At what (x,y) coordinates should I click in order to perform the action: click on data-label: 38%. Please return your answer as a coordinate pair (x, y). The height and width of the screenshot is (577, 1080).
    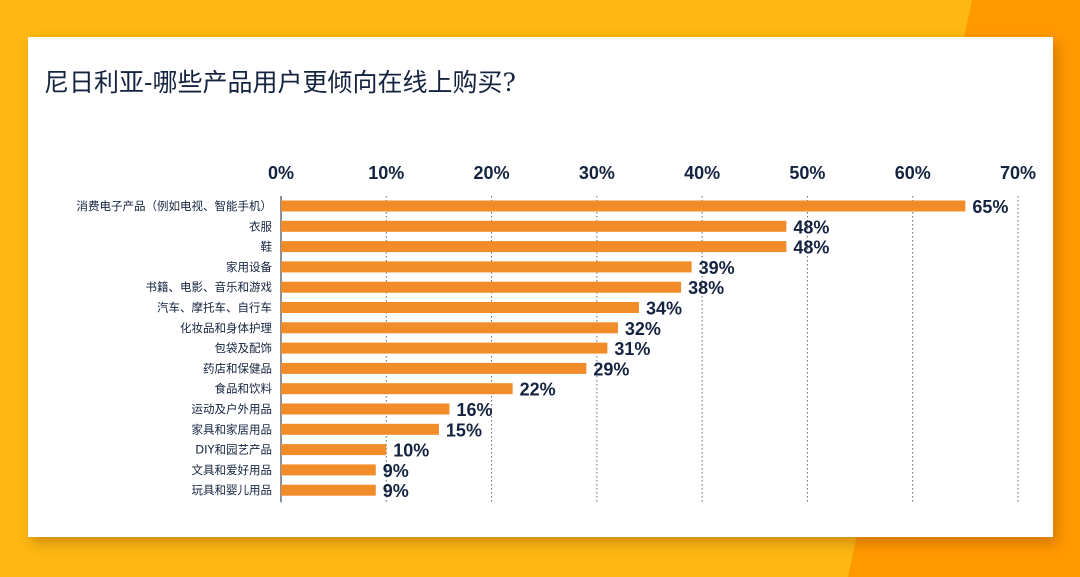
    Looking at the image, I should click on (706, 288).